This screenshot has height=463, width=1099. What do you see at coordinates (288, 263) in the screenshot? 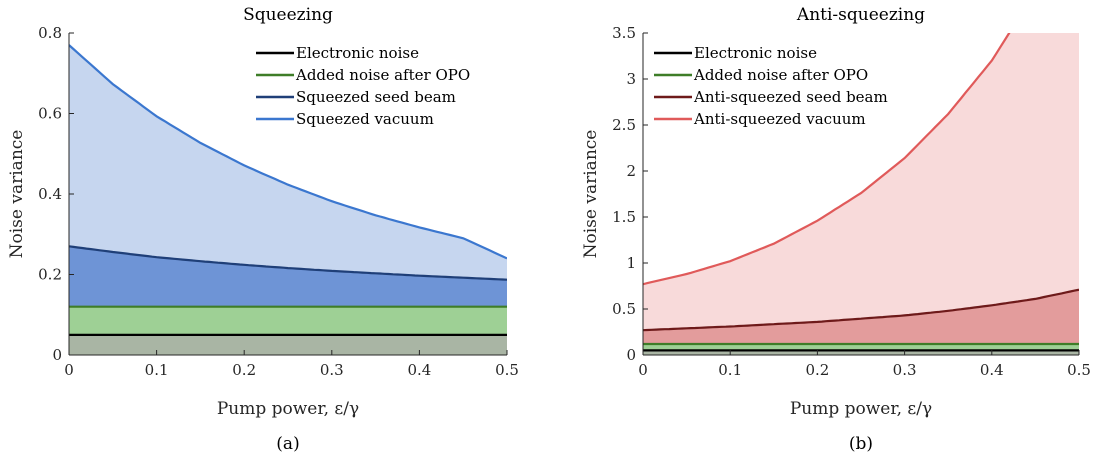
I see `line-squeezed-seed-beam` at bounding box center [288, 263].